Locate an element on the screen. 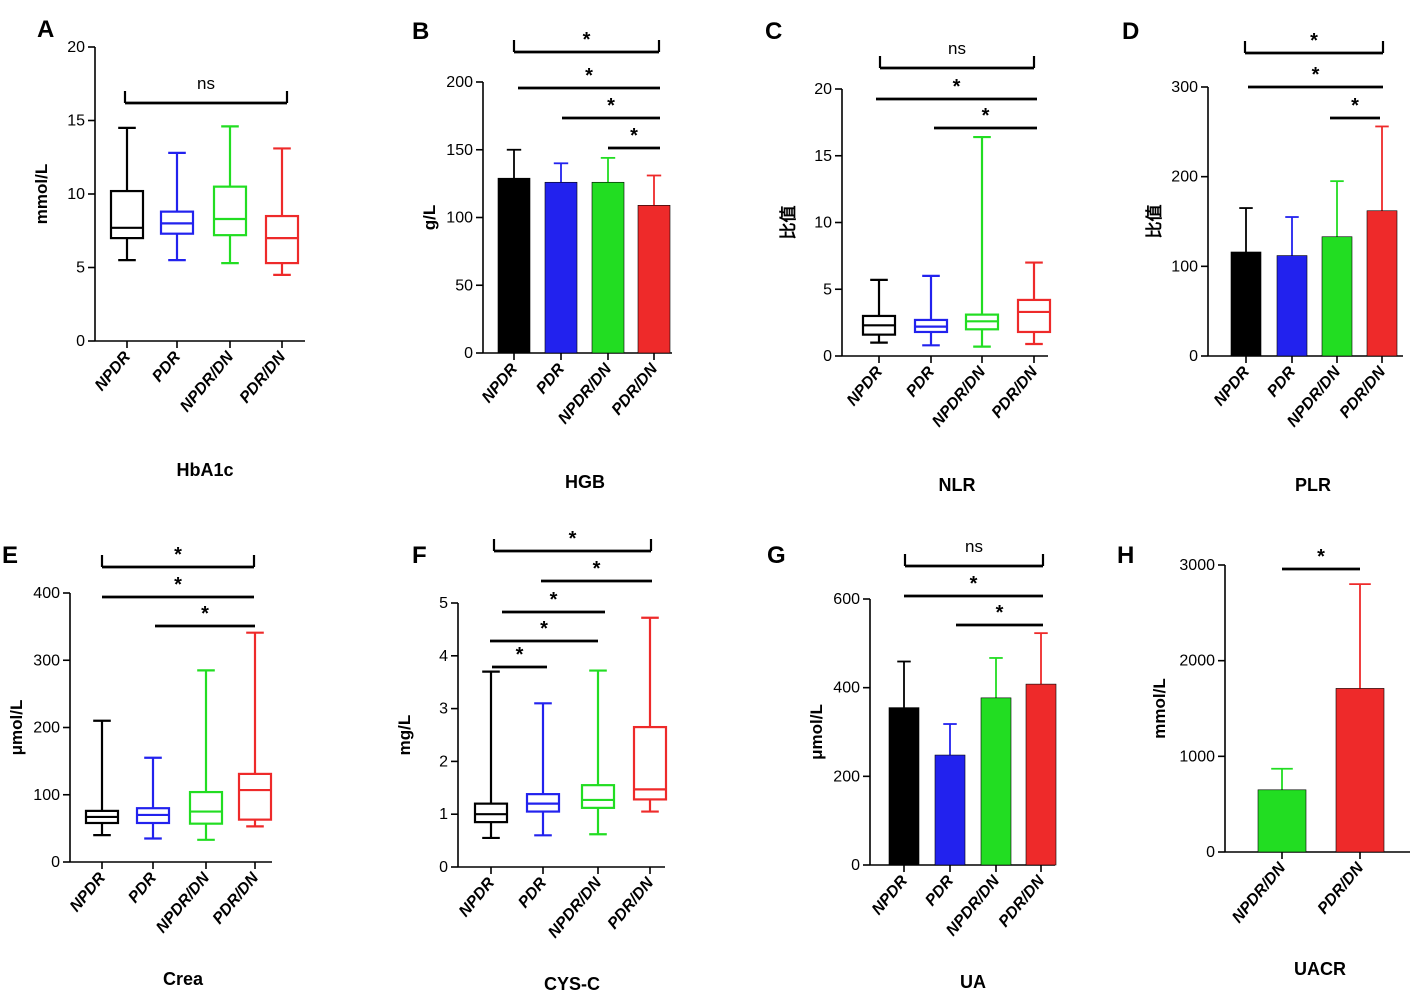  y-tick-label: 10 is located at coordinates (823, 223).